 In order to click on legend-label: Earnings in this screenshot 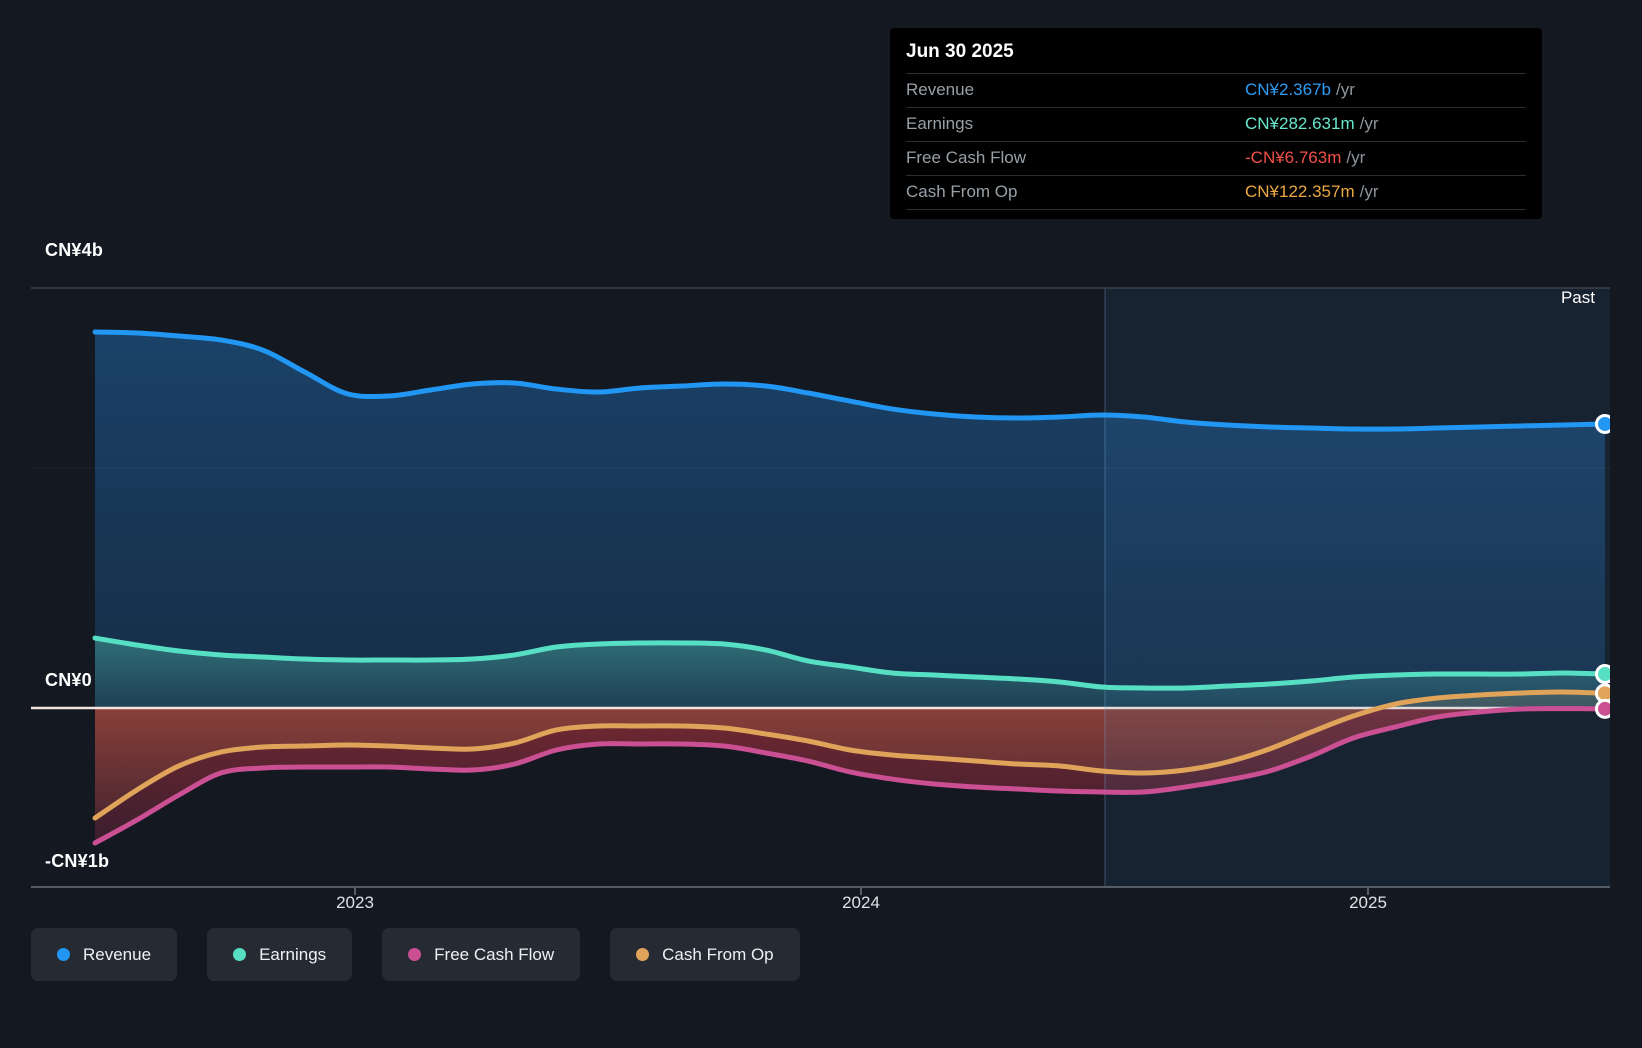, I will do `click(293, 954)`.